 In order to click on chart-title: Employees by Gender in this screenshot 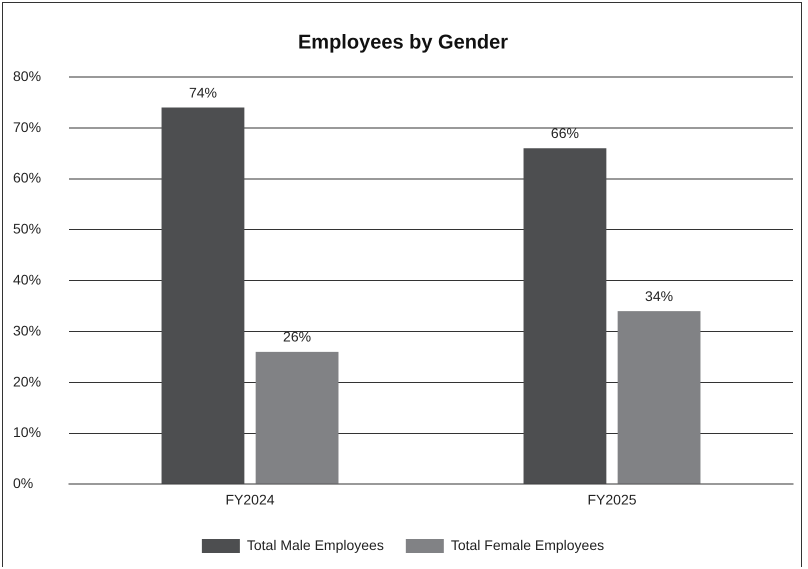, I will do `click(403, 43)`.